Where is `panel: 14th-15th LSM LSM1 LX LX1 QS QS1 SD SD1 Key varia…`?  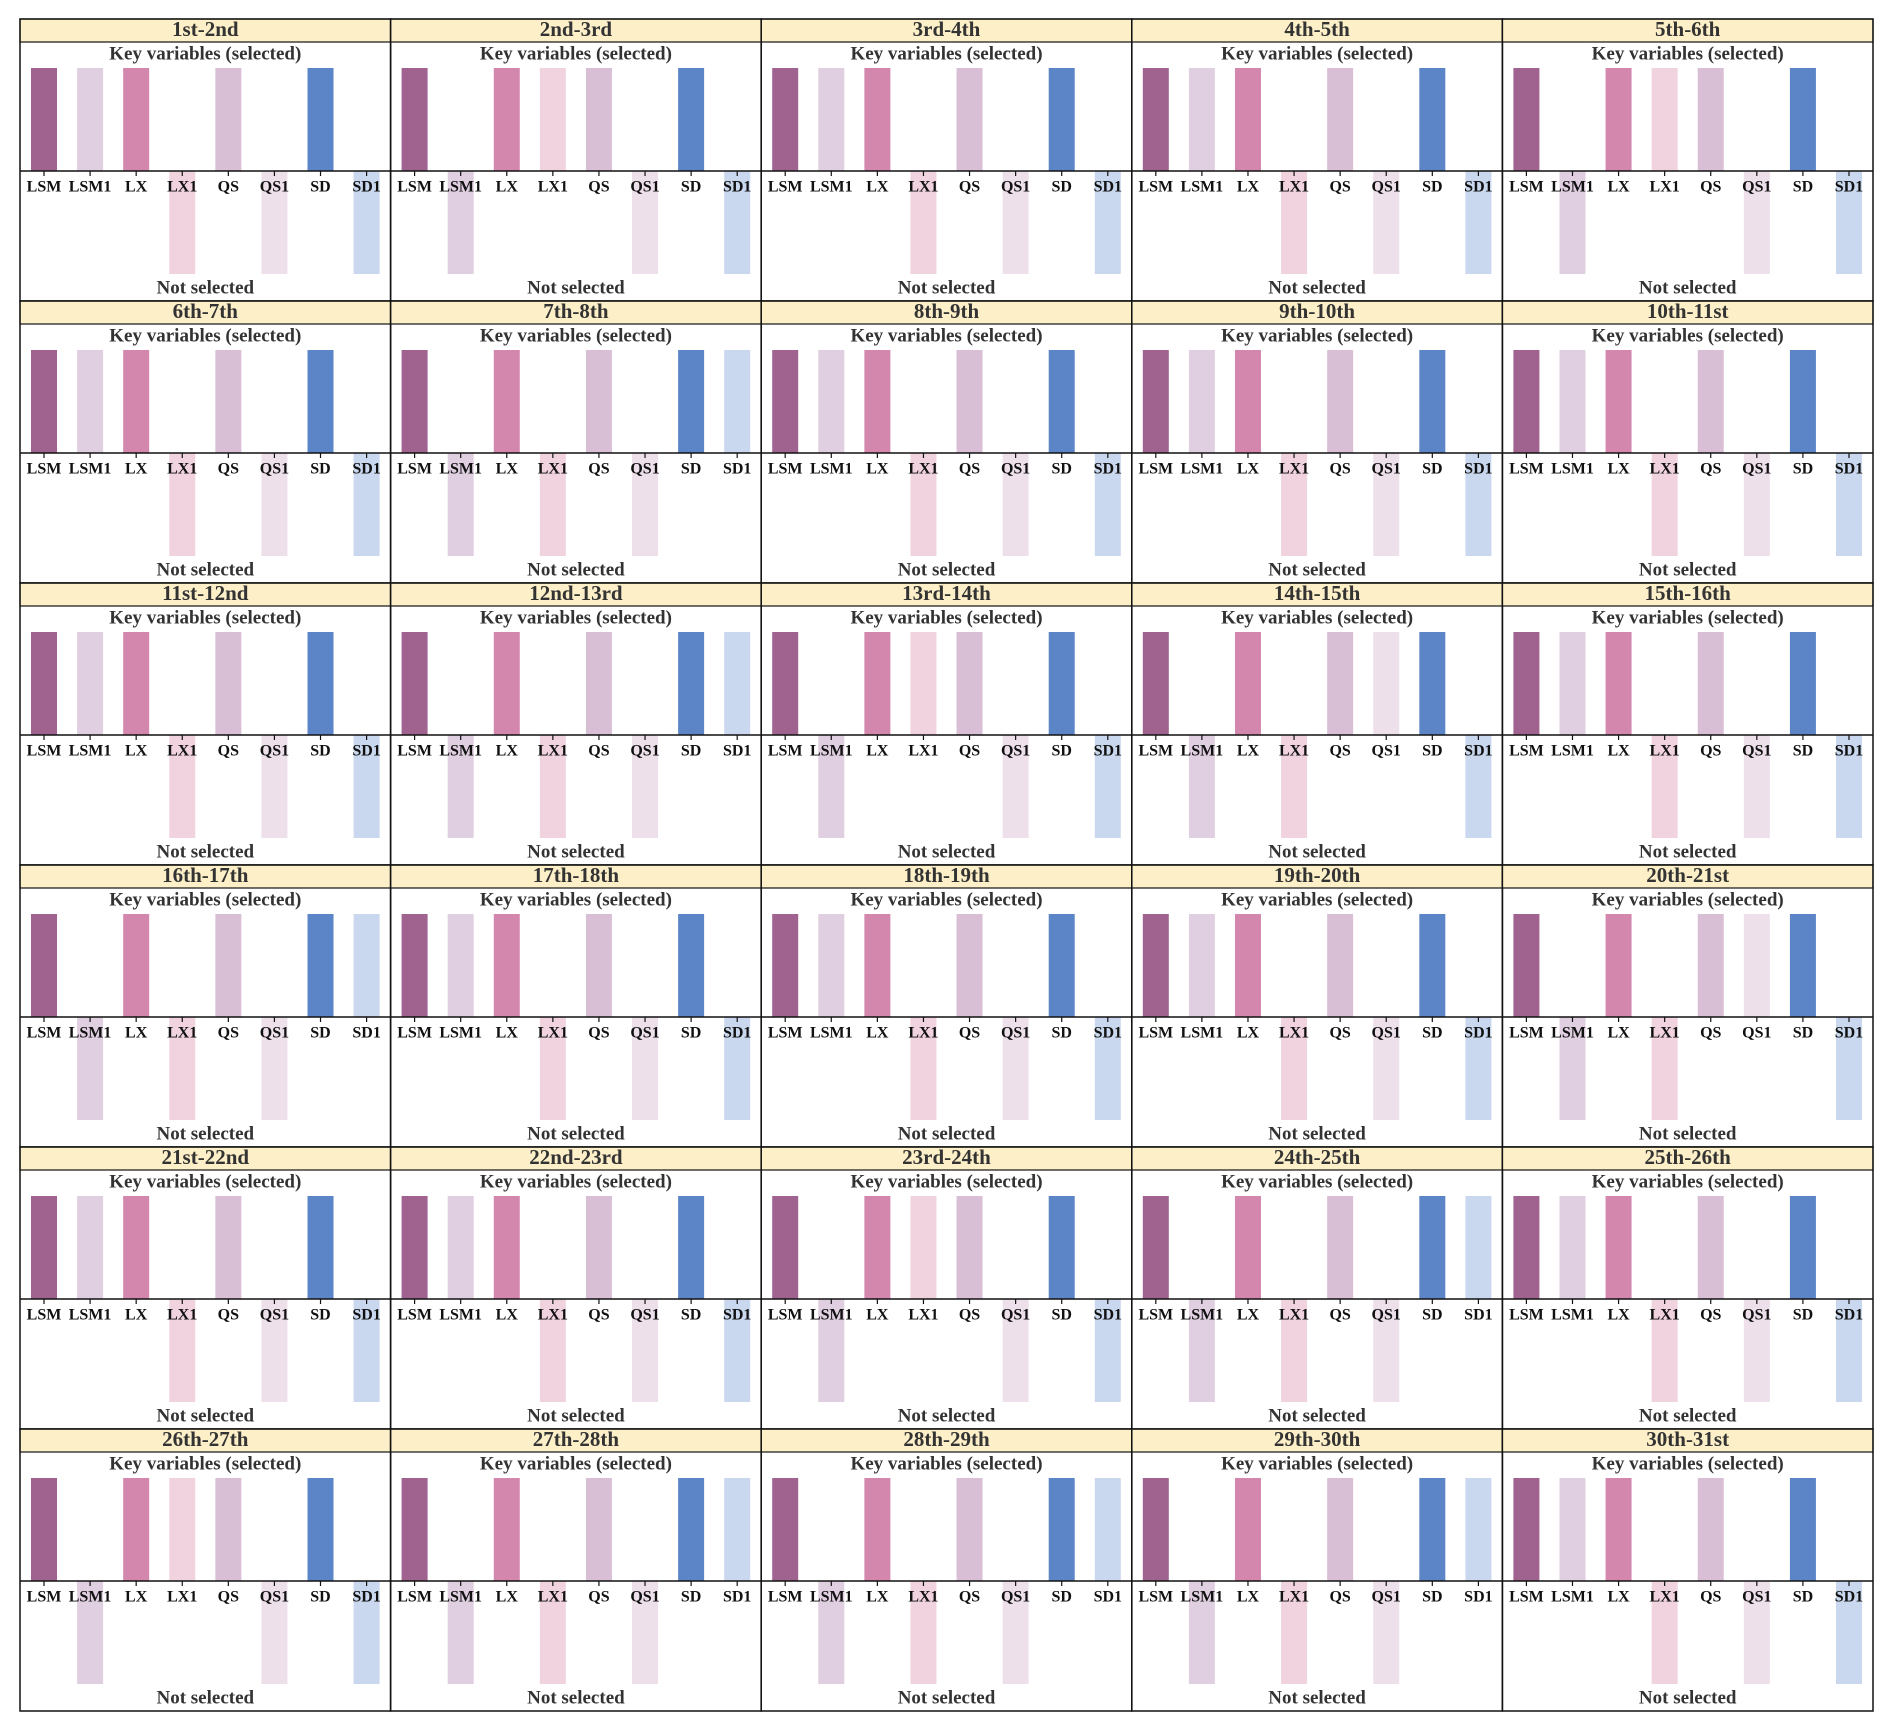
panel: 14th-15th LSM LSM1 LX LX1 QS QS1 SD SD1 Key varia… is located at coordinates (1317, 723).